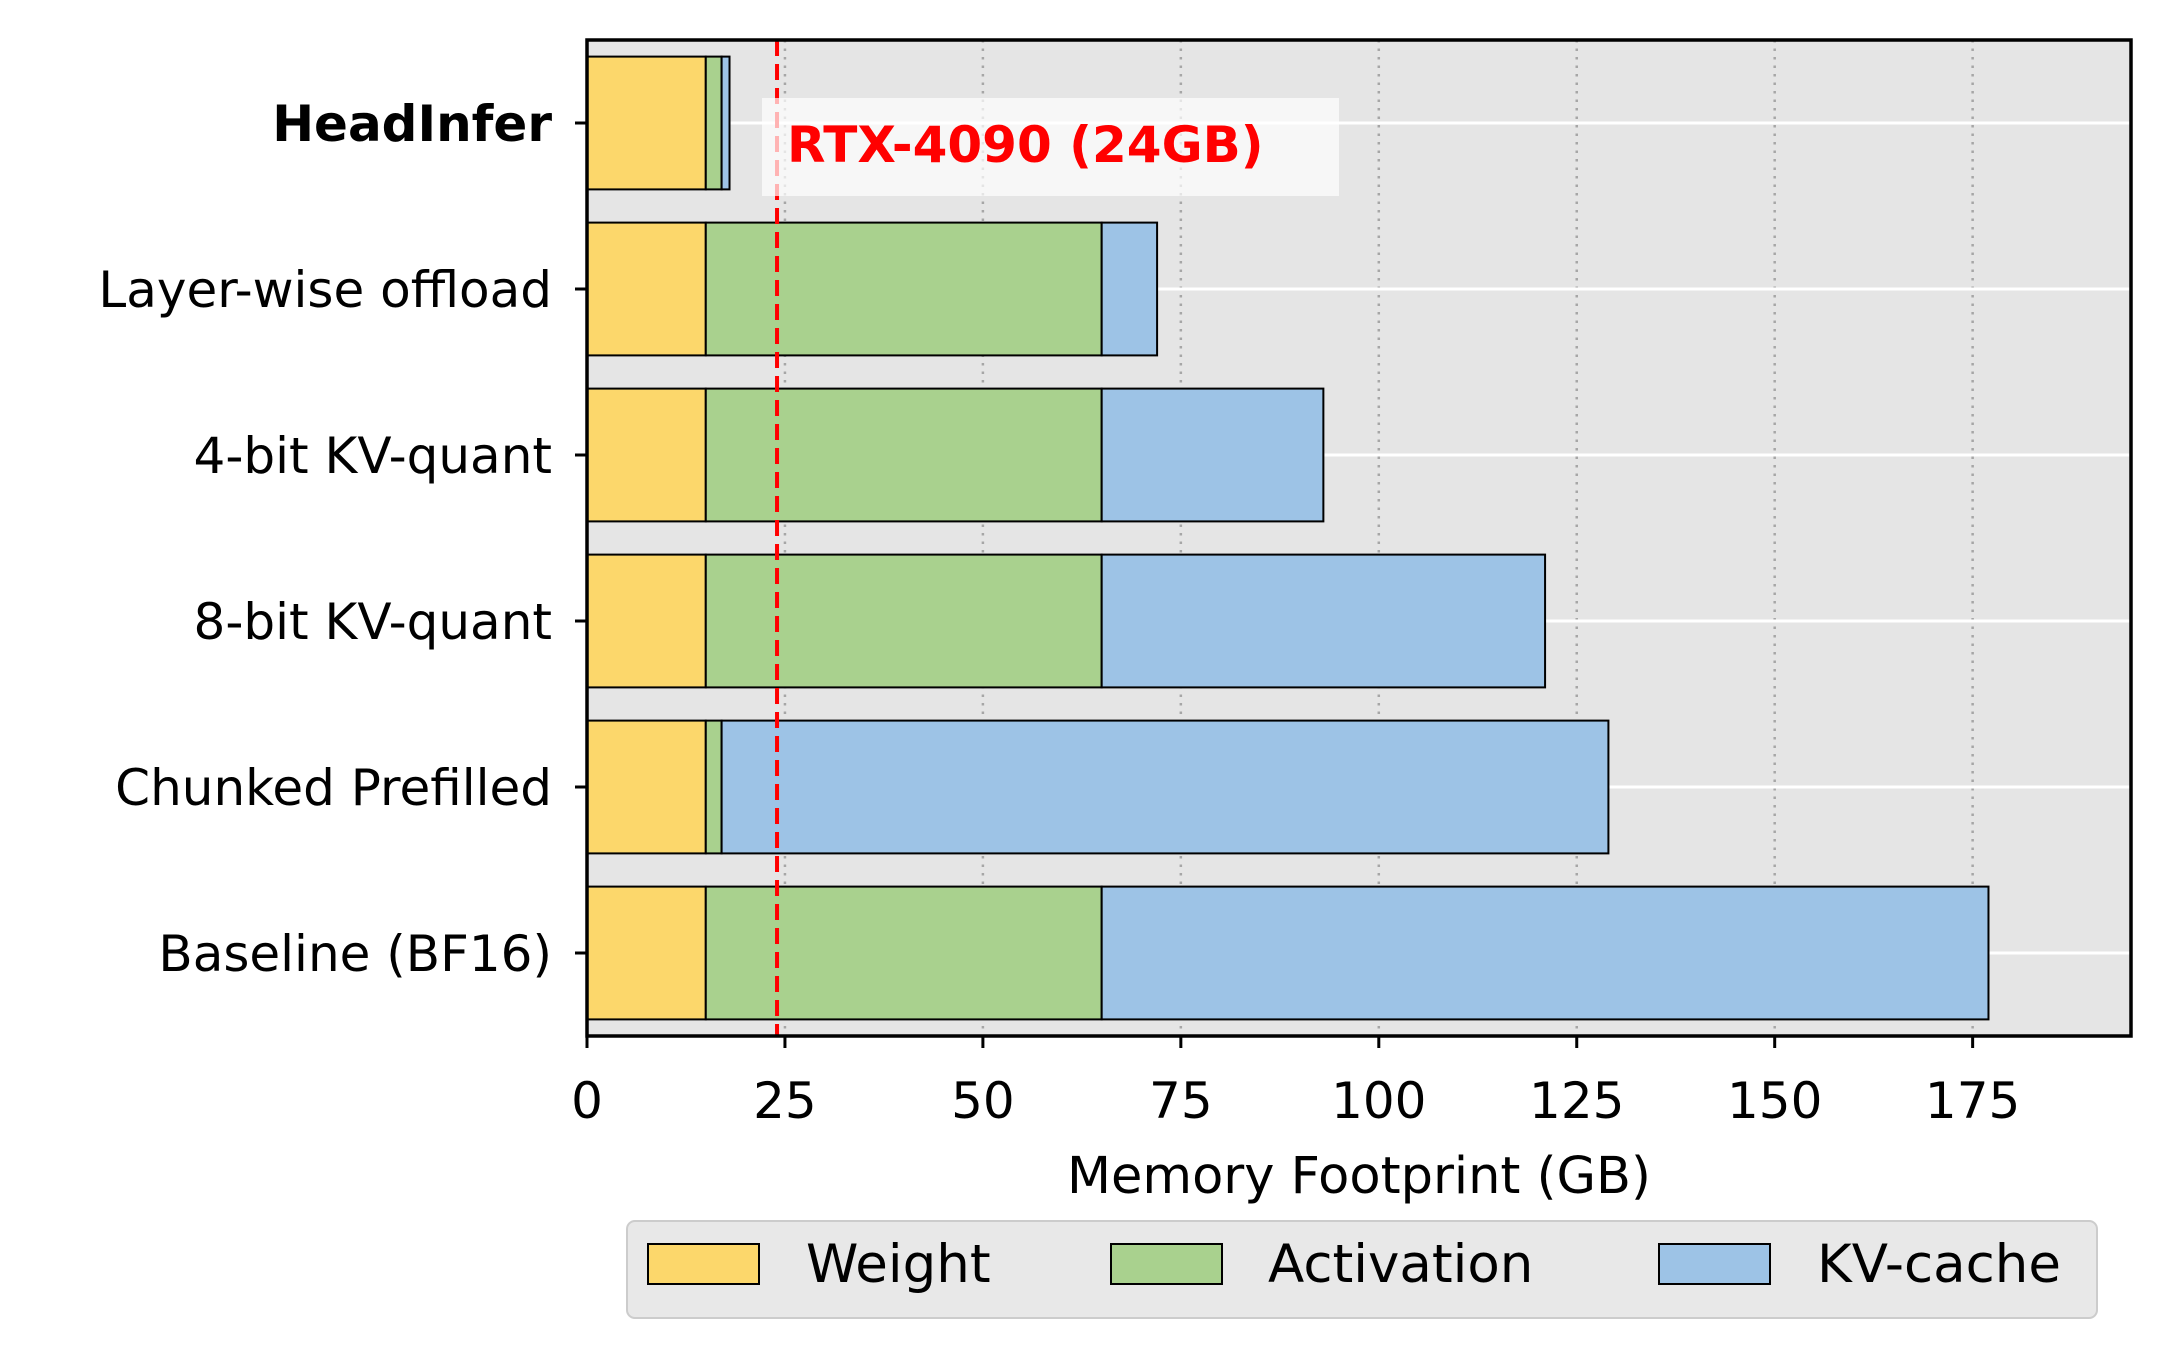 Image resolution: width=2160 pixels, height=1347 pixels. Describe the element at coordinates (1025, 145) in the screenshot. I see `annotation-label: RTX-4090 (24GB)` at that location.